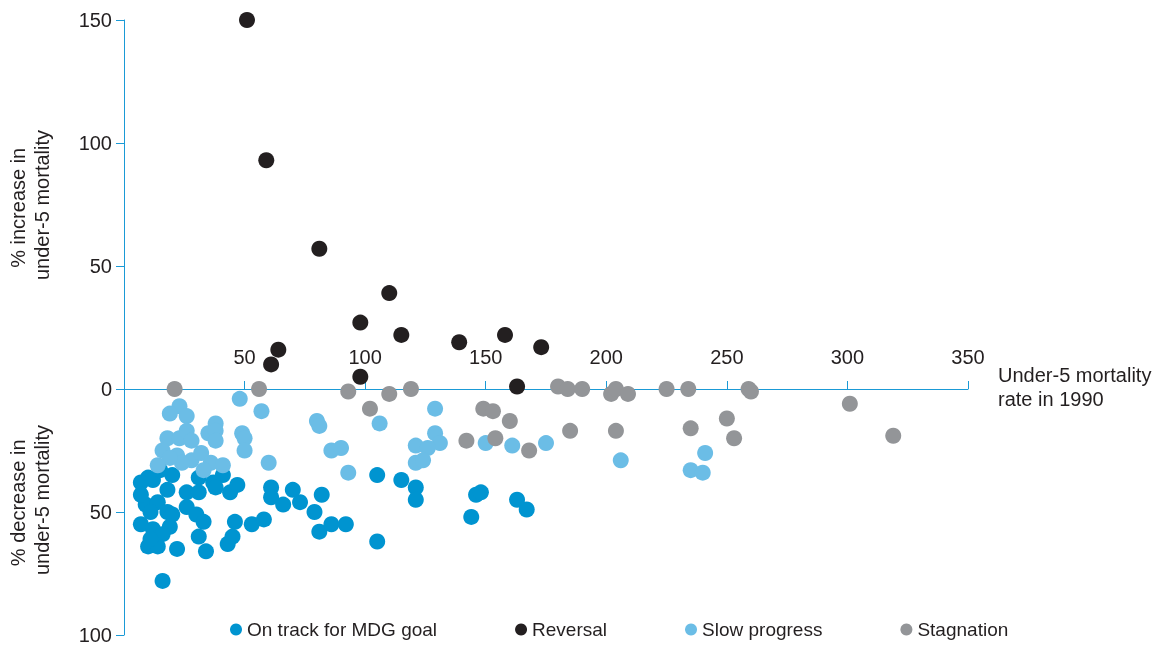 This screenshot has height=648, width=1166. Describe the element at coordinates (963, 629) in the screenshot. I see `legend-label: Stagnation` at that location.